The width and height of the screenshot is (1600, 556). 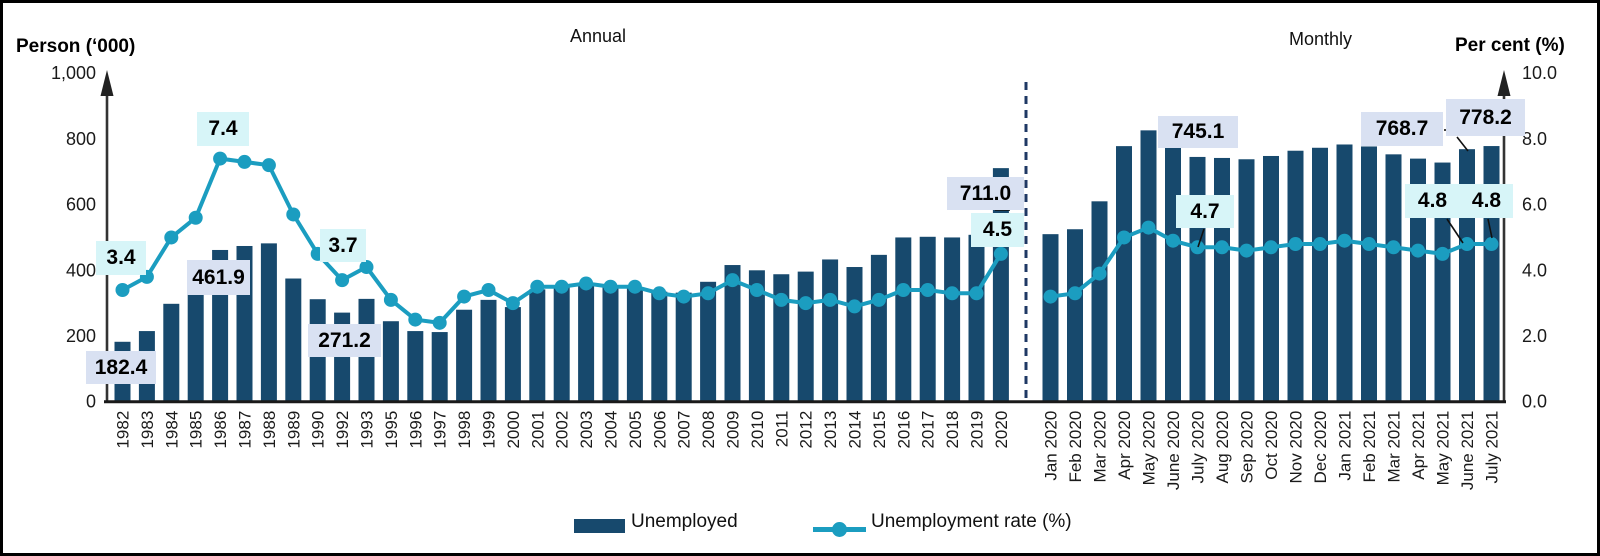 What do you see at coordinates (1394, 447) in the screenshot?
I see `x-tick-mar-2021: Mar 2021` at bounding box center [1394, 447].